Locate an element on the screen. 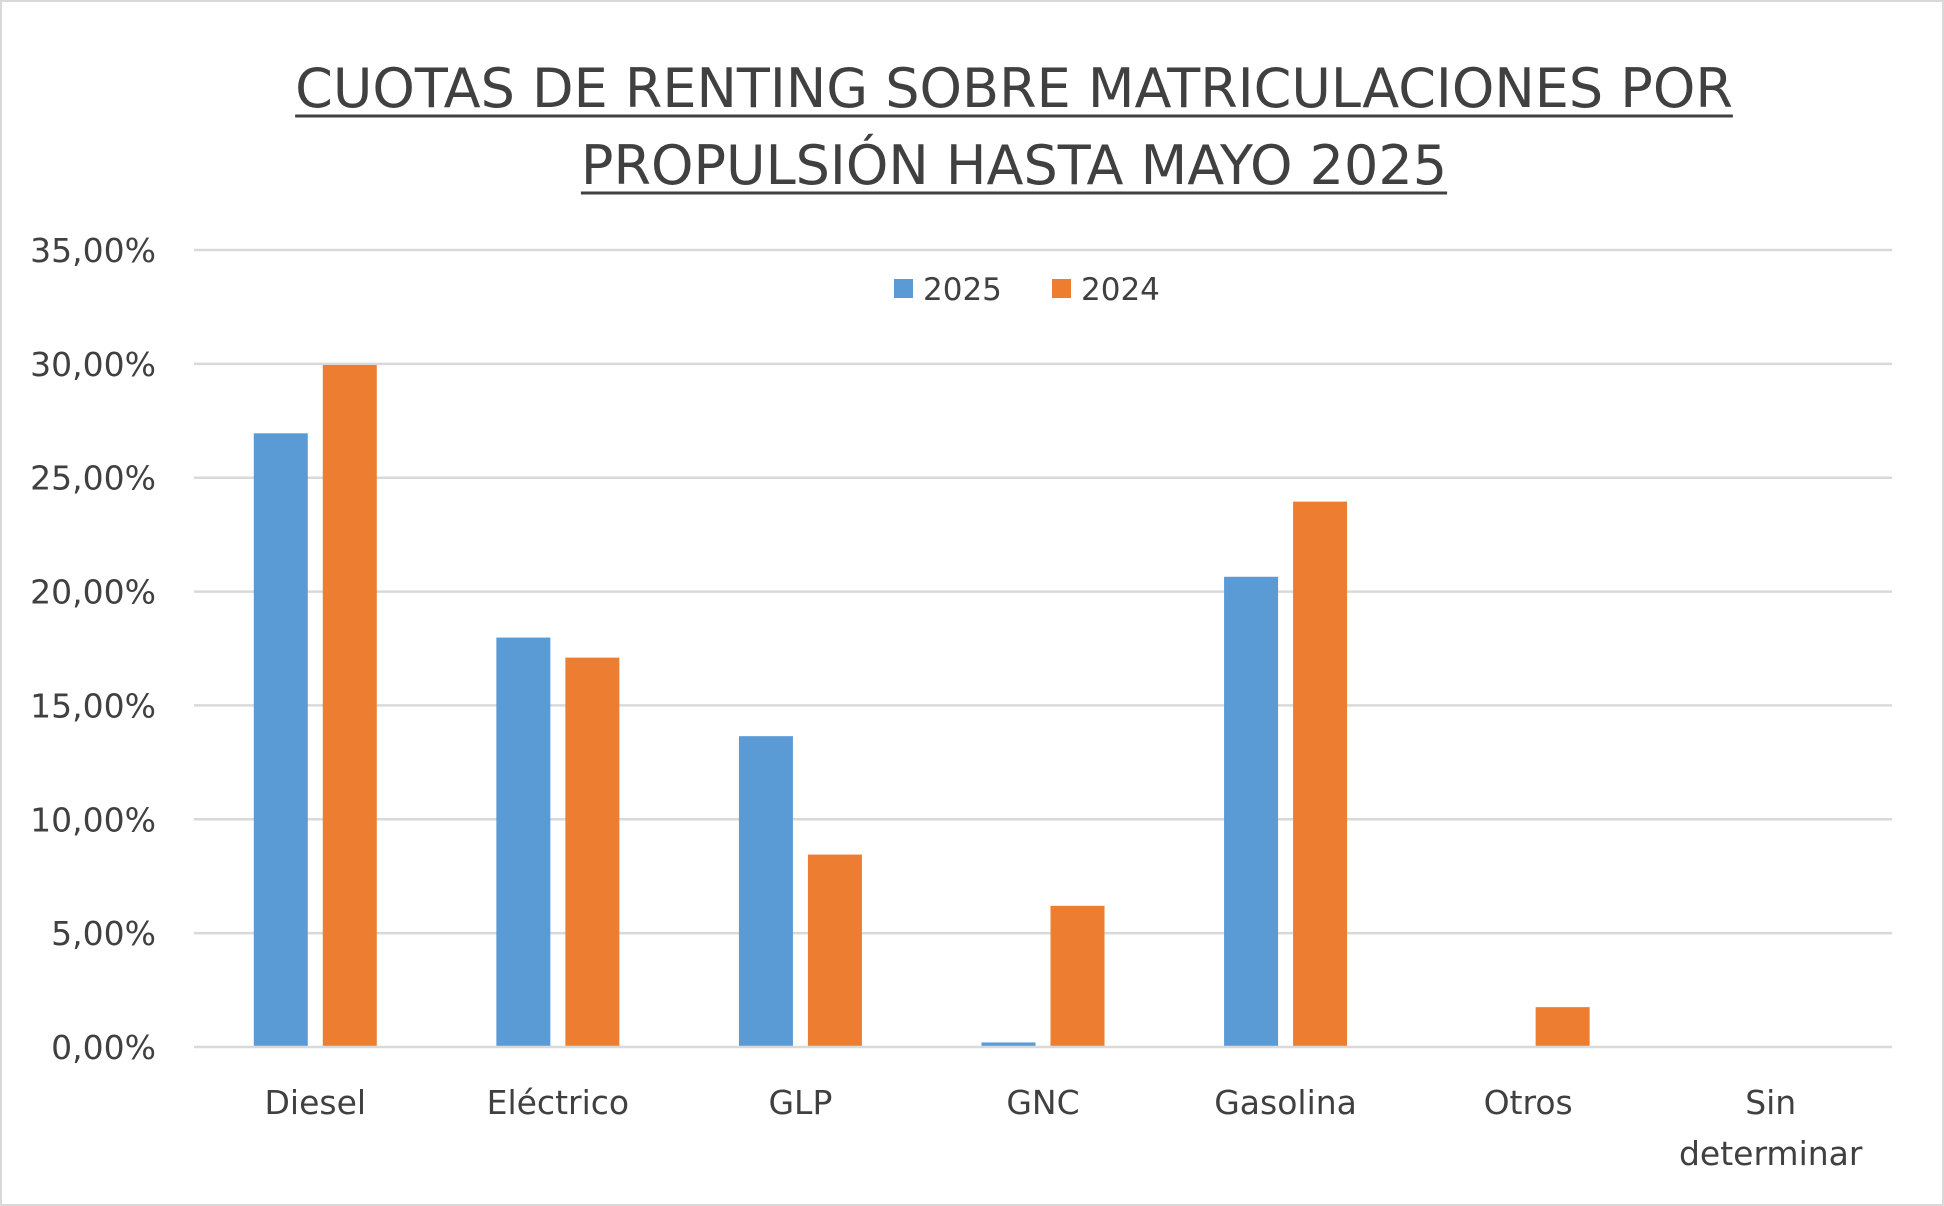  category-label: Otros is located at coordinates (1528, 1102).